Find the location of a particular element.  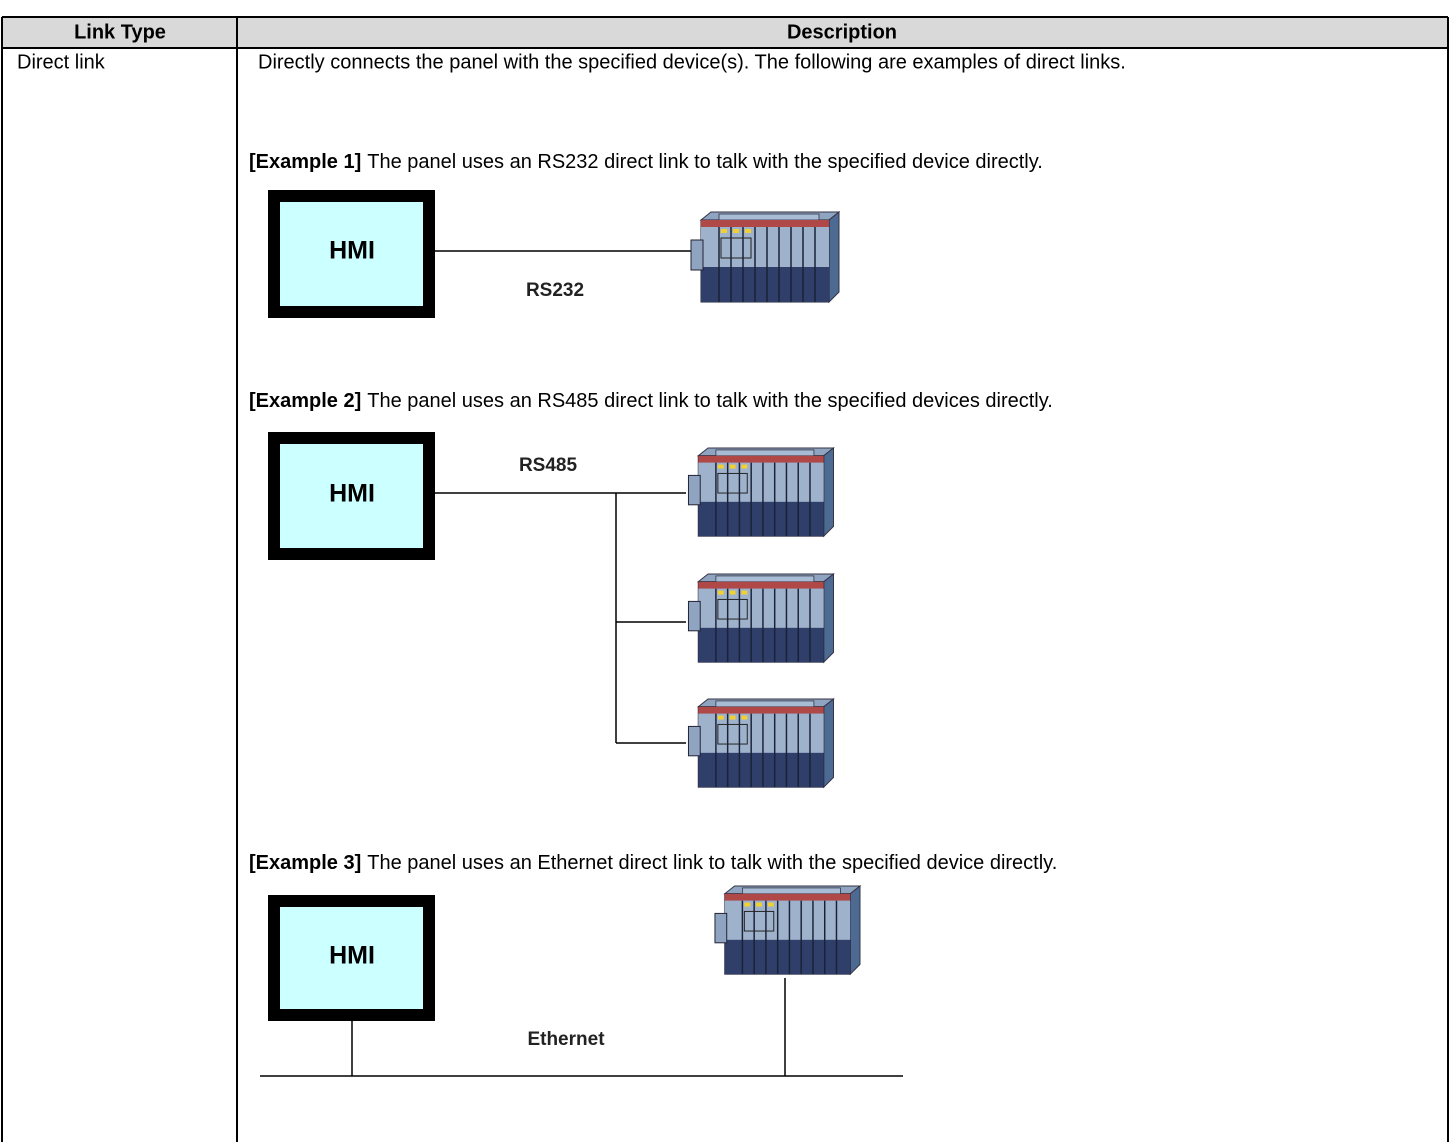

link-type: Direct link is located at coordinates (61, 62).